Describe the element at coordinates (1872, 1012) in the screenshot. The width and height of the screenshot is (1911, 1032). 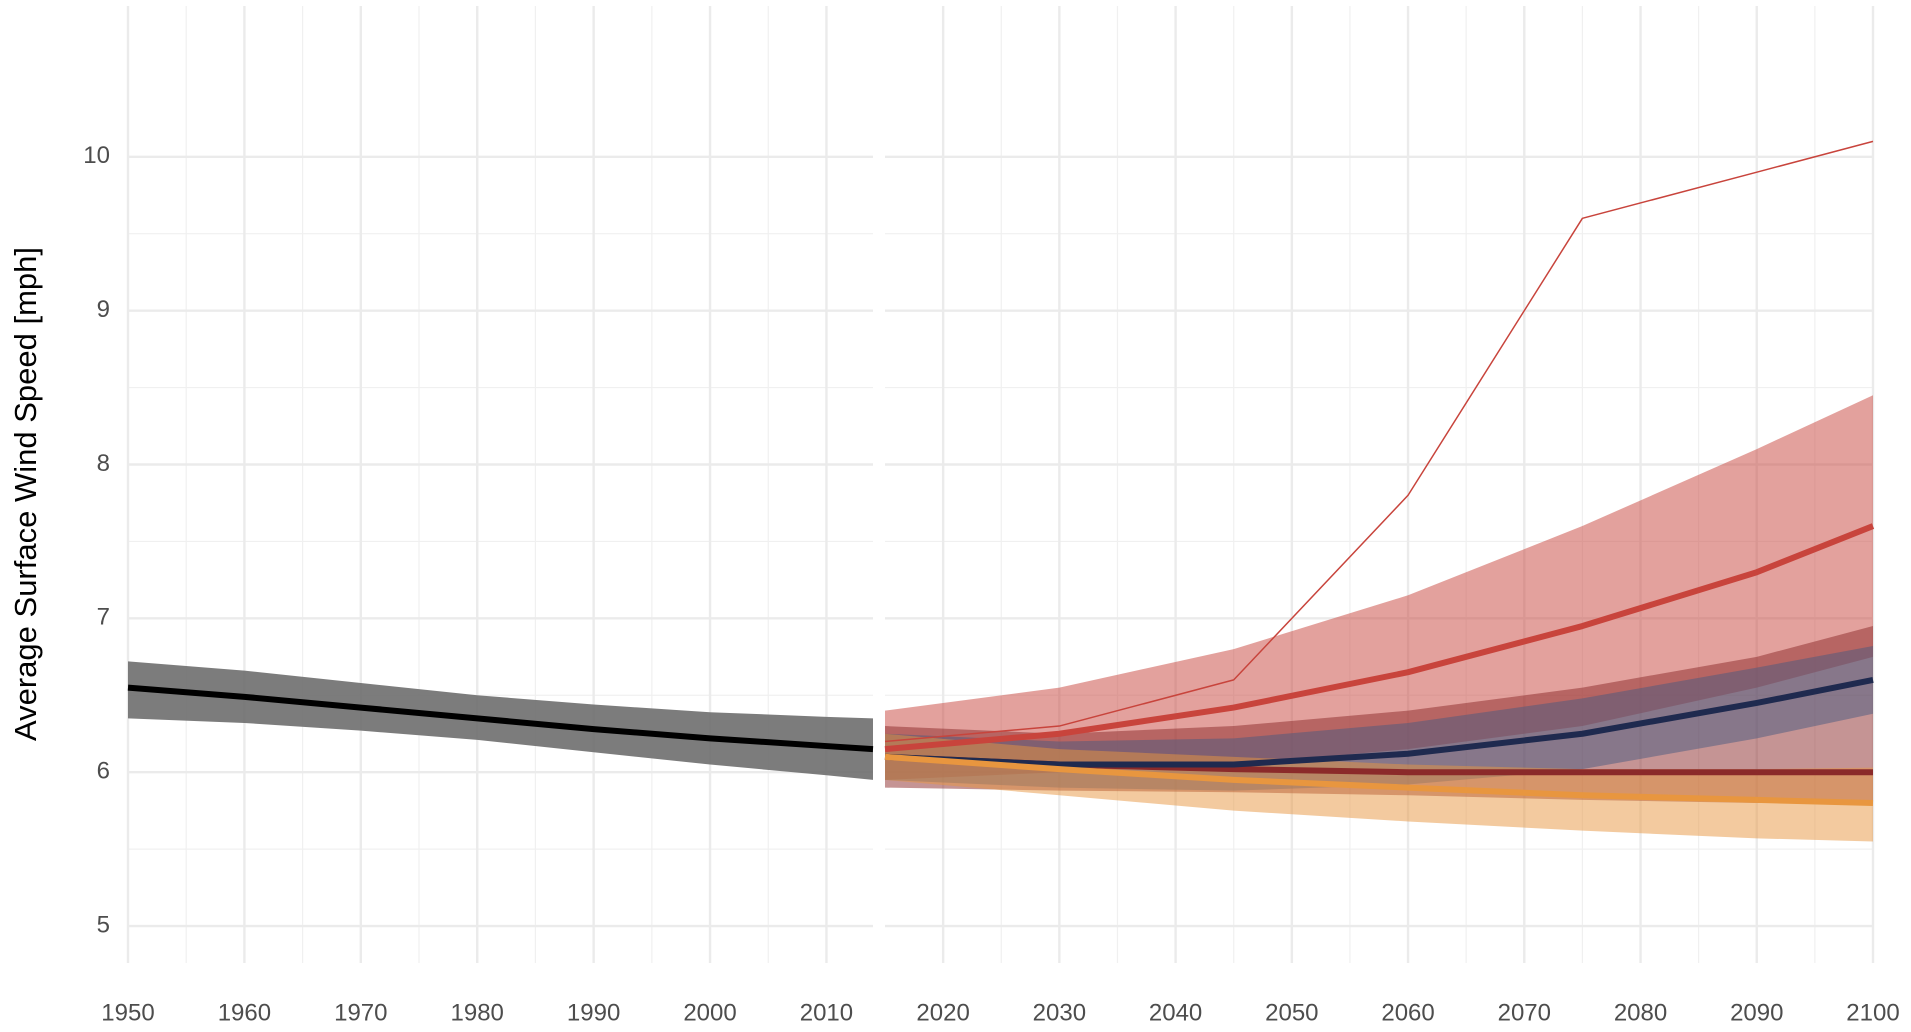
I see `x-tick-label: 2100` at that location.